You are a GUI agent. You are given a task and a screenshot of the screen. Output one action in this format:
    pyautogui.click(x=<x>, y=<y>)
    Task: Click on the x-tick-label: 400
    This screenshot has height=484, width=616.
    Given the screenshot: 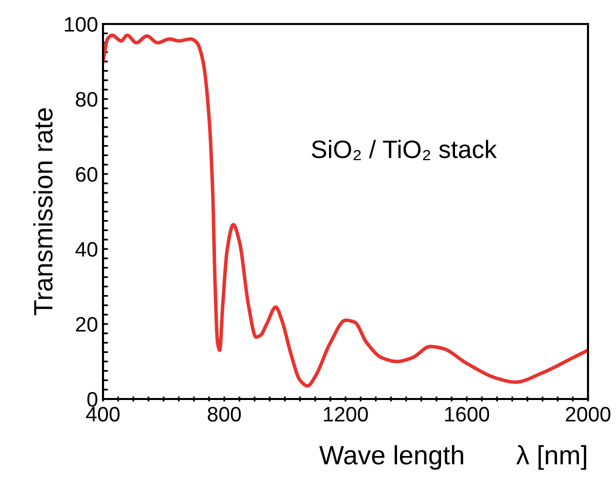 What is the action you would take?
    pyautogui.click(x=103, y=414)
    